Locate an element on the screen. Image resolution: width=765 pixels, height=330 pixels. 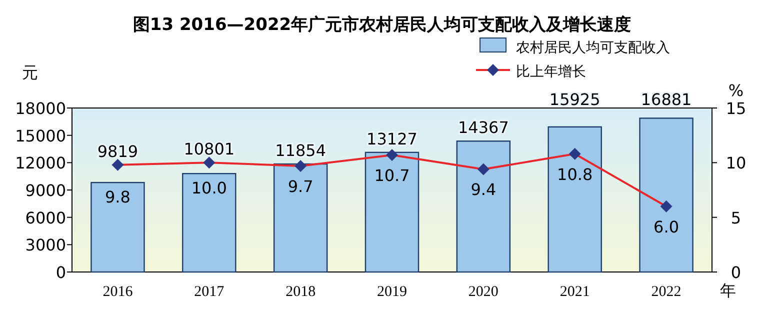
y-tick-label: 6000 is located at coordinates (45, 218).